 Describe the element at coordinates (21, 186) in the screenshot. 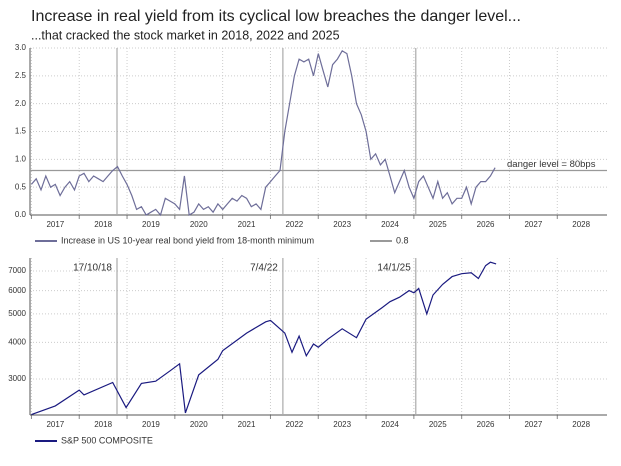

I see `y-tick-label: 0.5` at that location.